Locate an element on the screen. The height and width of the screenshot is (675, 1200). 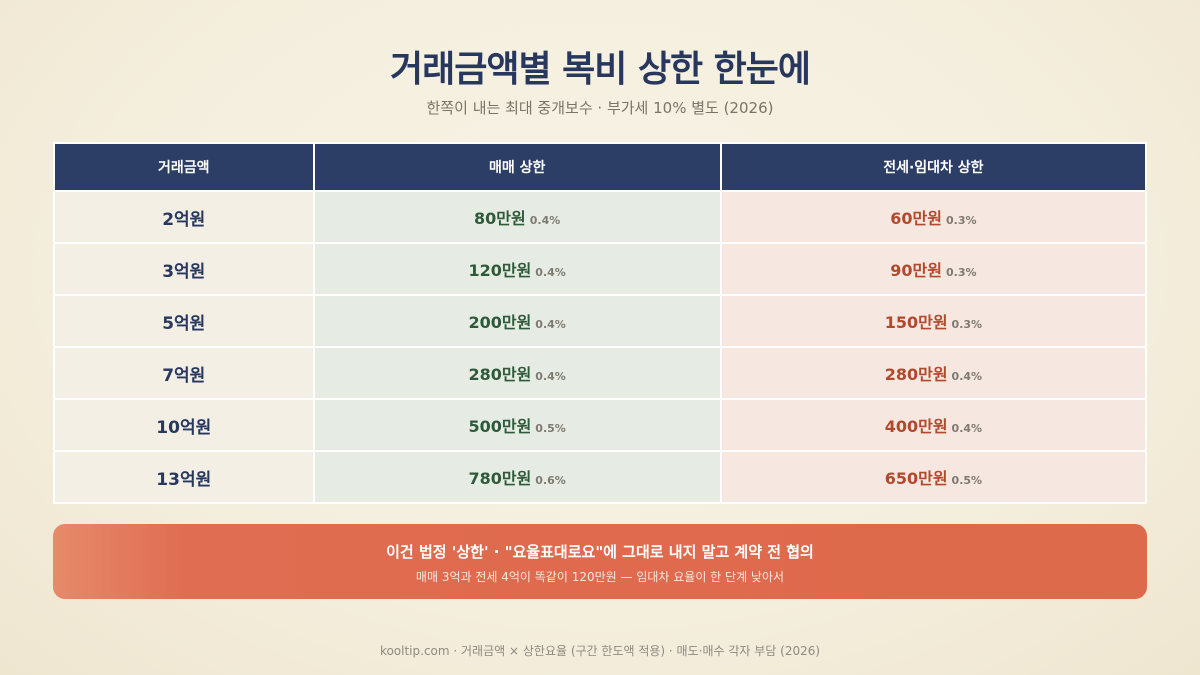
sale-cap-cell: 200만원 0.4% is located at coordinates (517, 321).